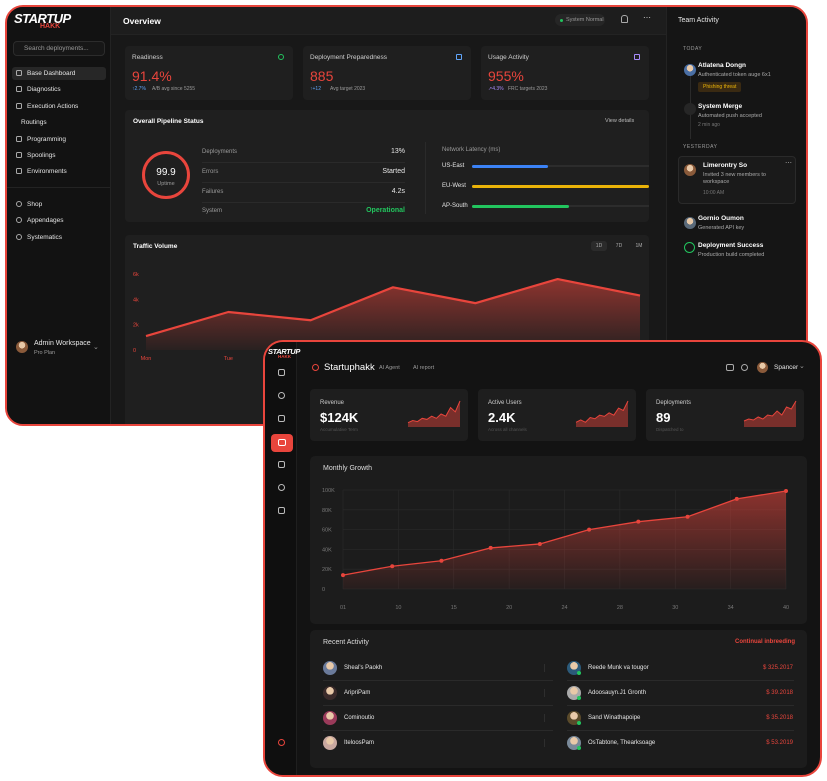 The image size is (827, 781). What do you see at coordinates (59, 122) in the screenshot?
I see `nav-item: Routings` at bounding box center [59, 122].